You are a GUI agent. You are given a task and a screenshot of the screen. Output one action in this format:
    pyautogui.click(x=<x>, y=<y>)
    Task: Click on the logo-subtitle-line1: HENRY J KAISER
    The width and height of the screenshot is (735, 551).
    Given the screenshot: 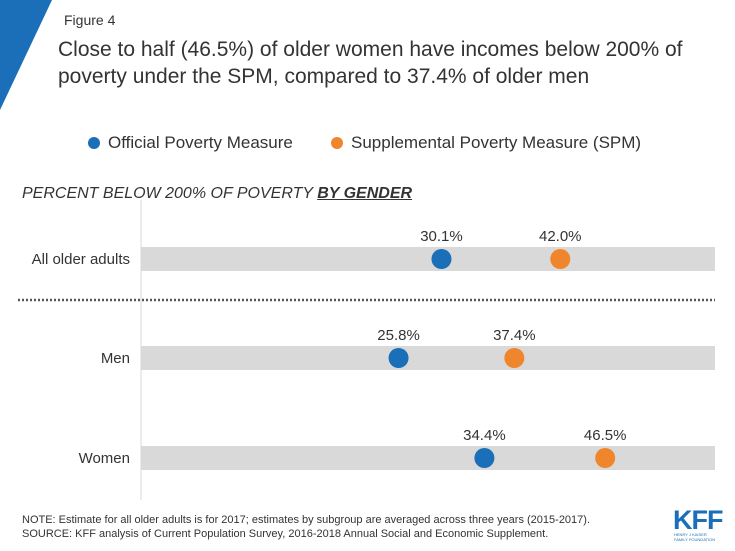 What is the action you would take?
    pyautogui.click(x=690, y=534)
    